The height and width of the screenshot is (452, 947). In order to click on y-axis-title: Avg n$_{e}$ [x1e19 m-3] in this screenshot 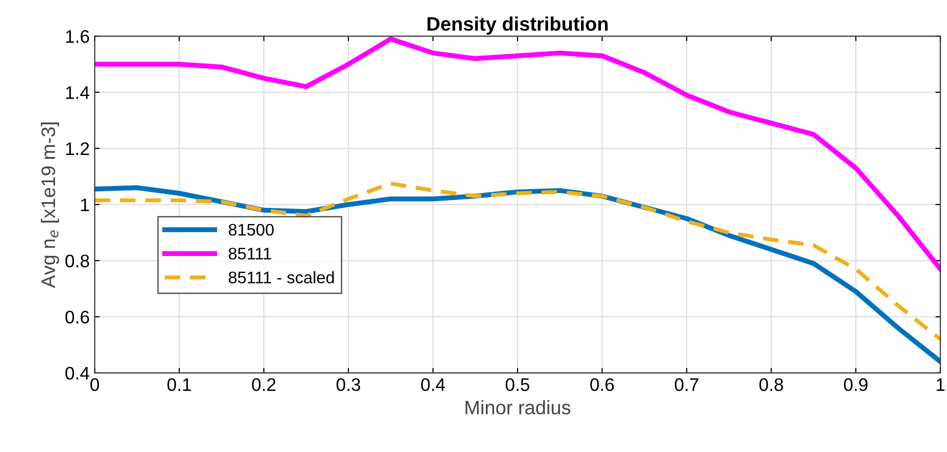, I will do `click(50, 205)`.